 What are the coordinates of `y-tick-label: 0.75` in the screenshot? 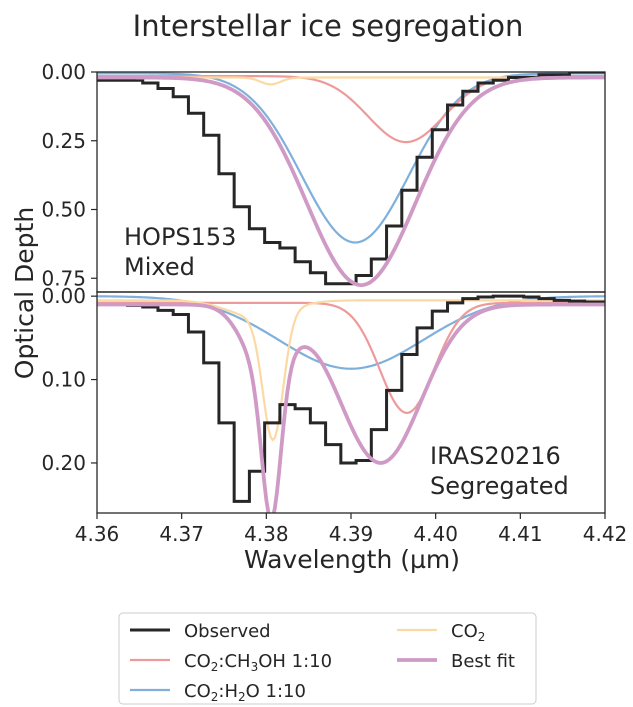 It's located at (63, 278).